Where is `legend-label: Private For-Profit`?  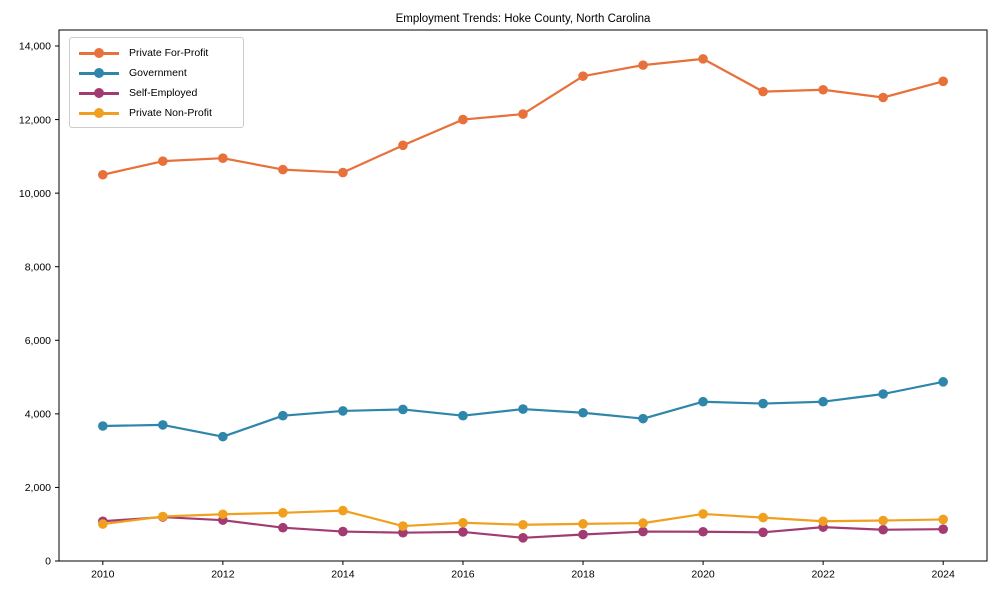
legend-label: Private For-Profit is located at coordinates (169, 53).